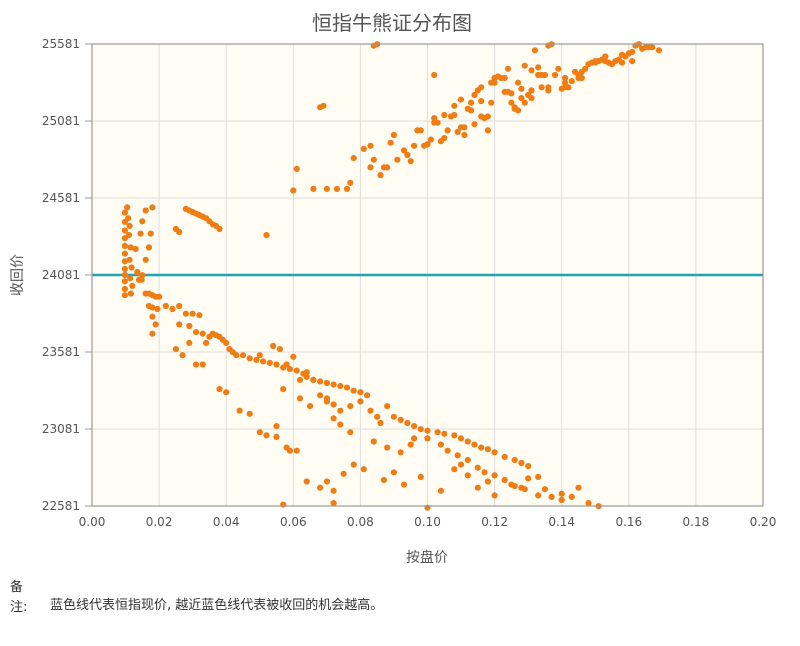 This screenshot has width=800, height=646. Describe the element at coordinates (763, 522) in the screenshot. I see `x-tick-label: 0.20` at that location.